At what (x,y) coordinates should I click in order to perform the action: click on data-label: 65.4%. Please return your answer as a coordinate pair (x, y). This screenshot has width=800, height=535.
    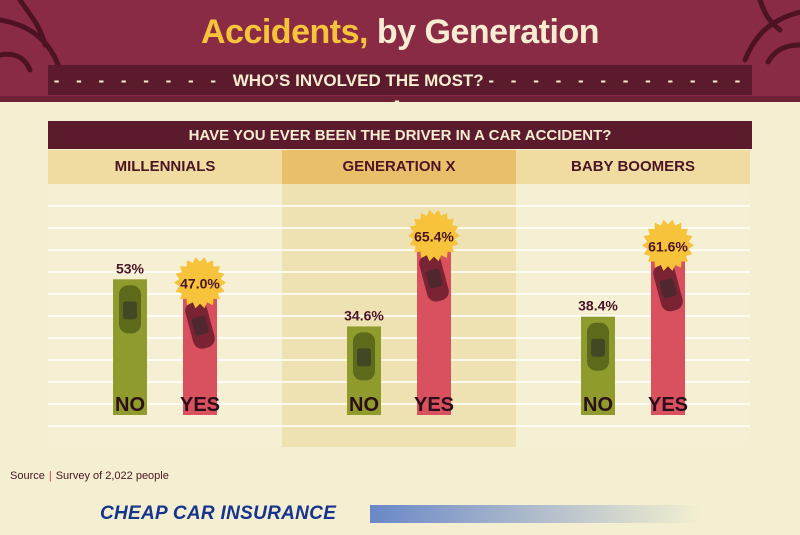
    Looking at the image, I should click on (434, 237).